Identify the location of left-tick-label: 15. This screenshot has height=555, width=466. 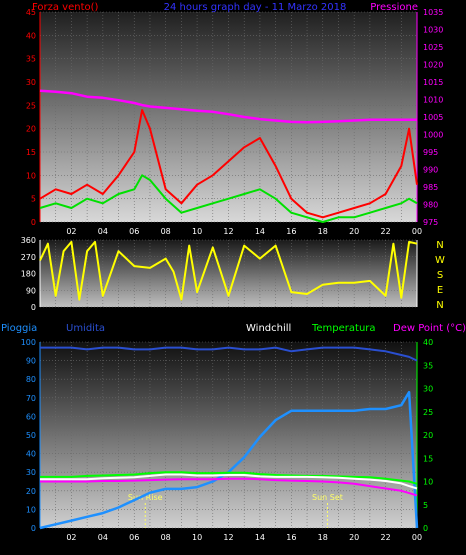
(31, 152).